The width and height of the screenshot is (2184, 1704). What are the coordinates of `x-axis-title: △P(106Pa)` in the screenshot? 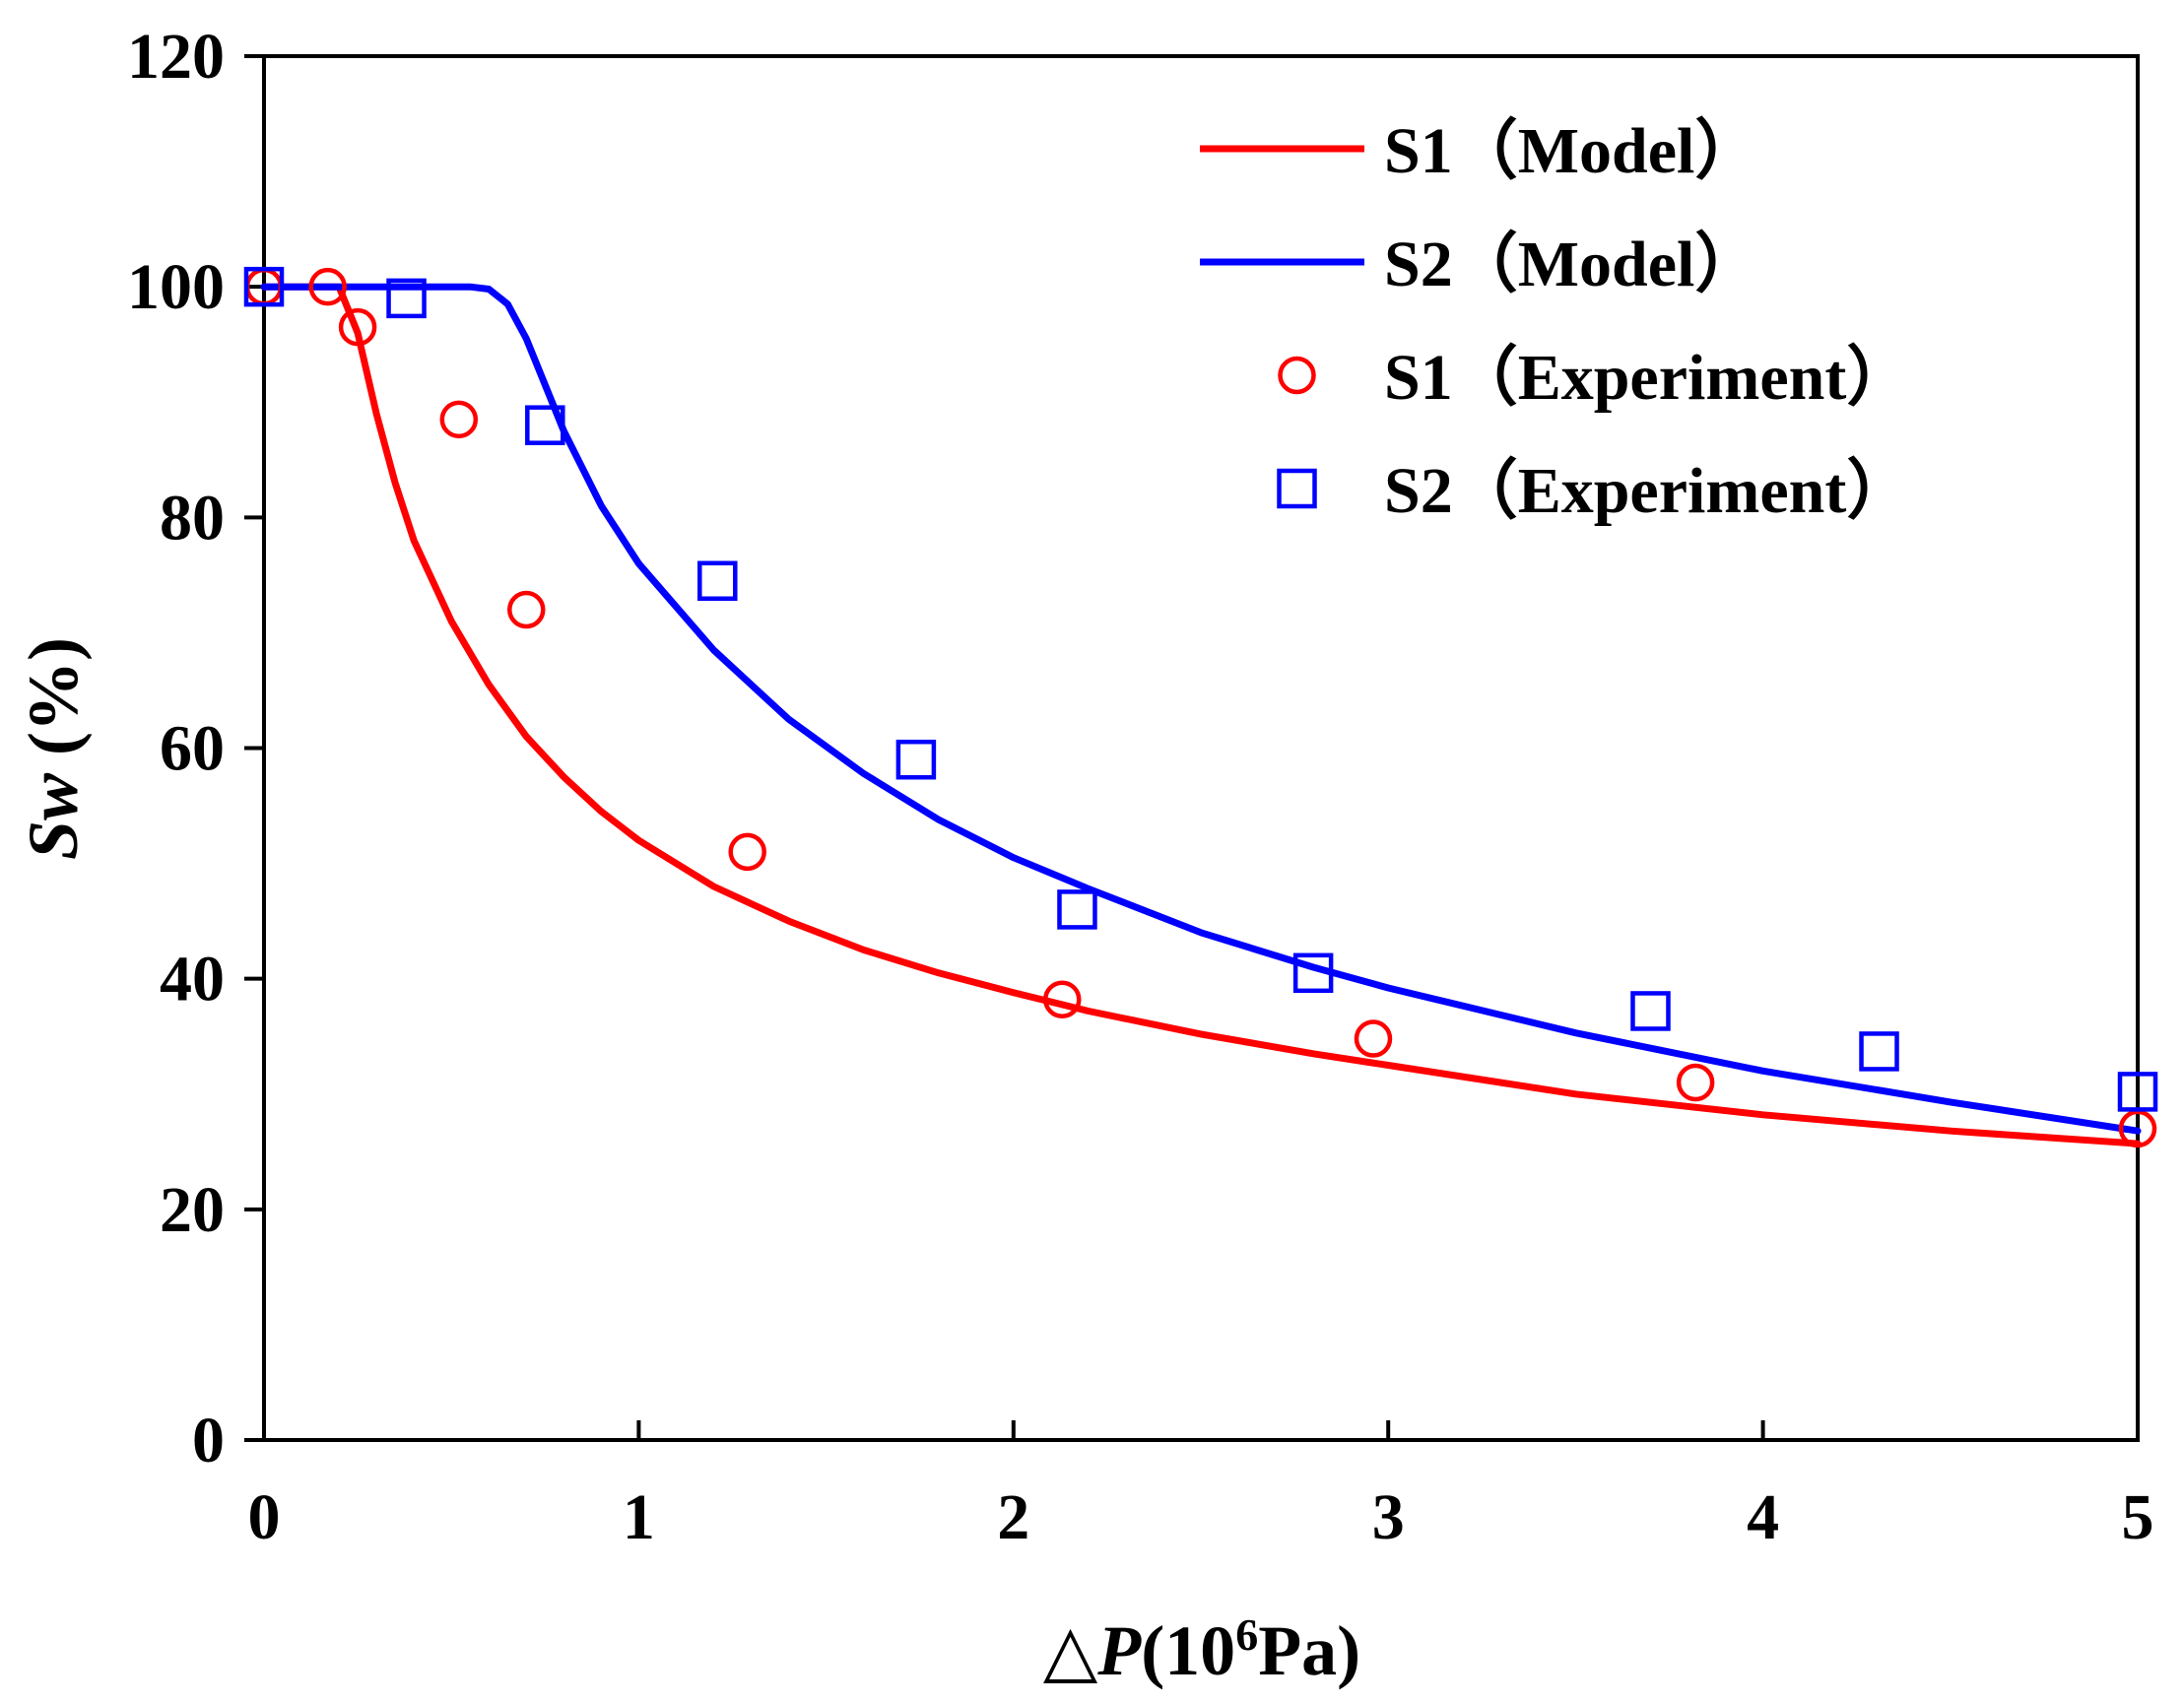 It's located at (1201, 1650).